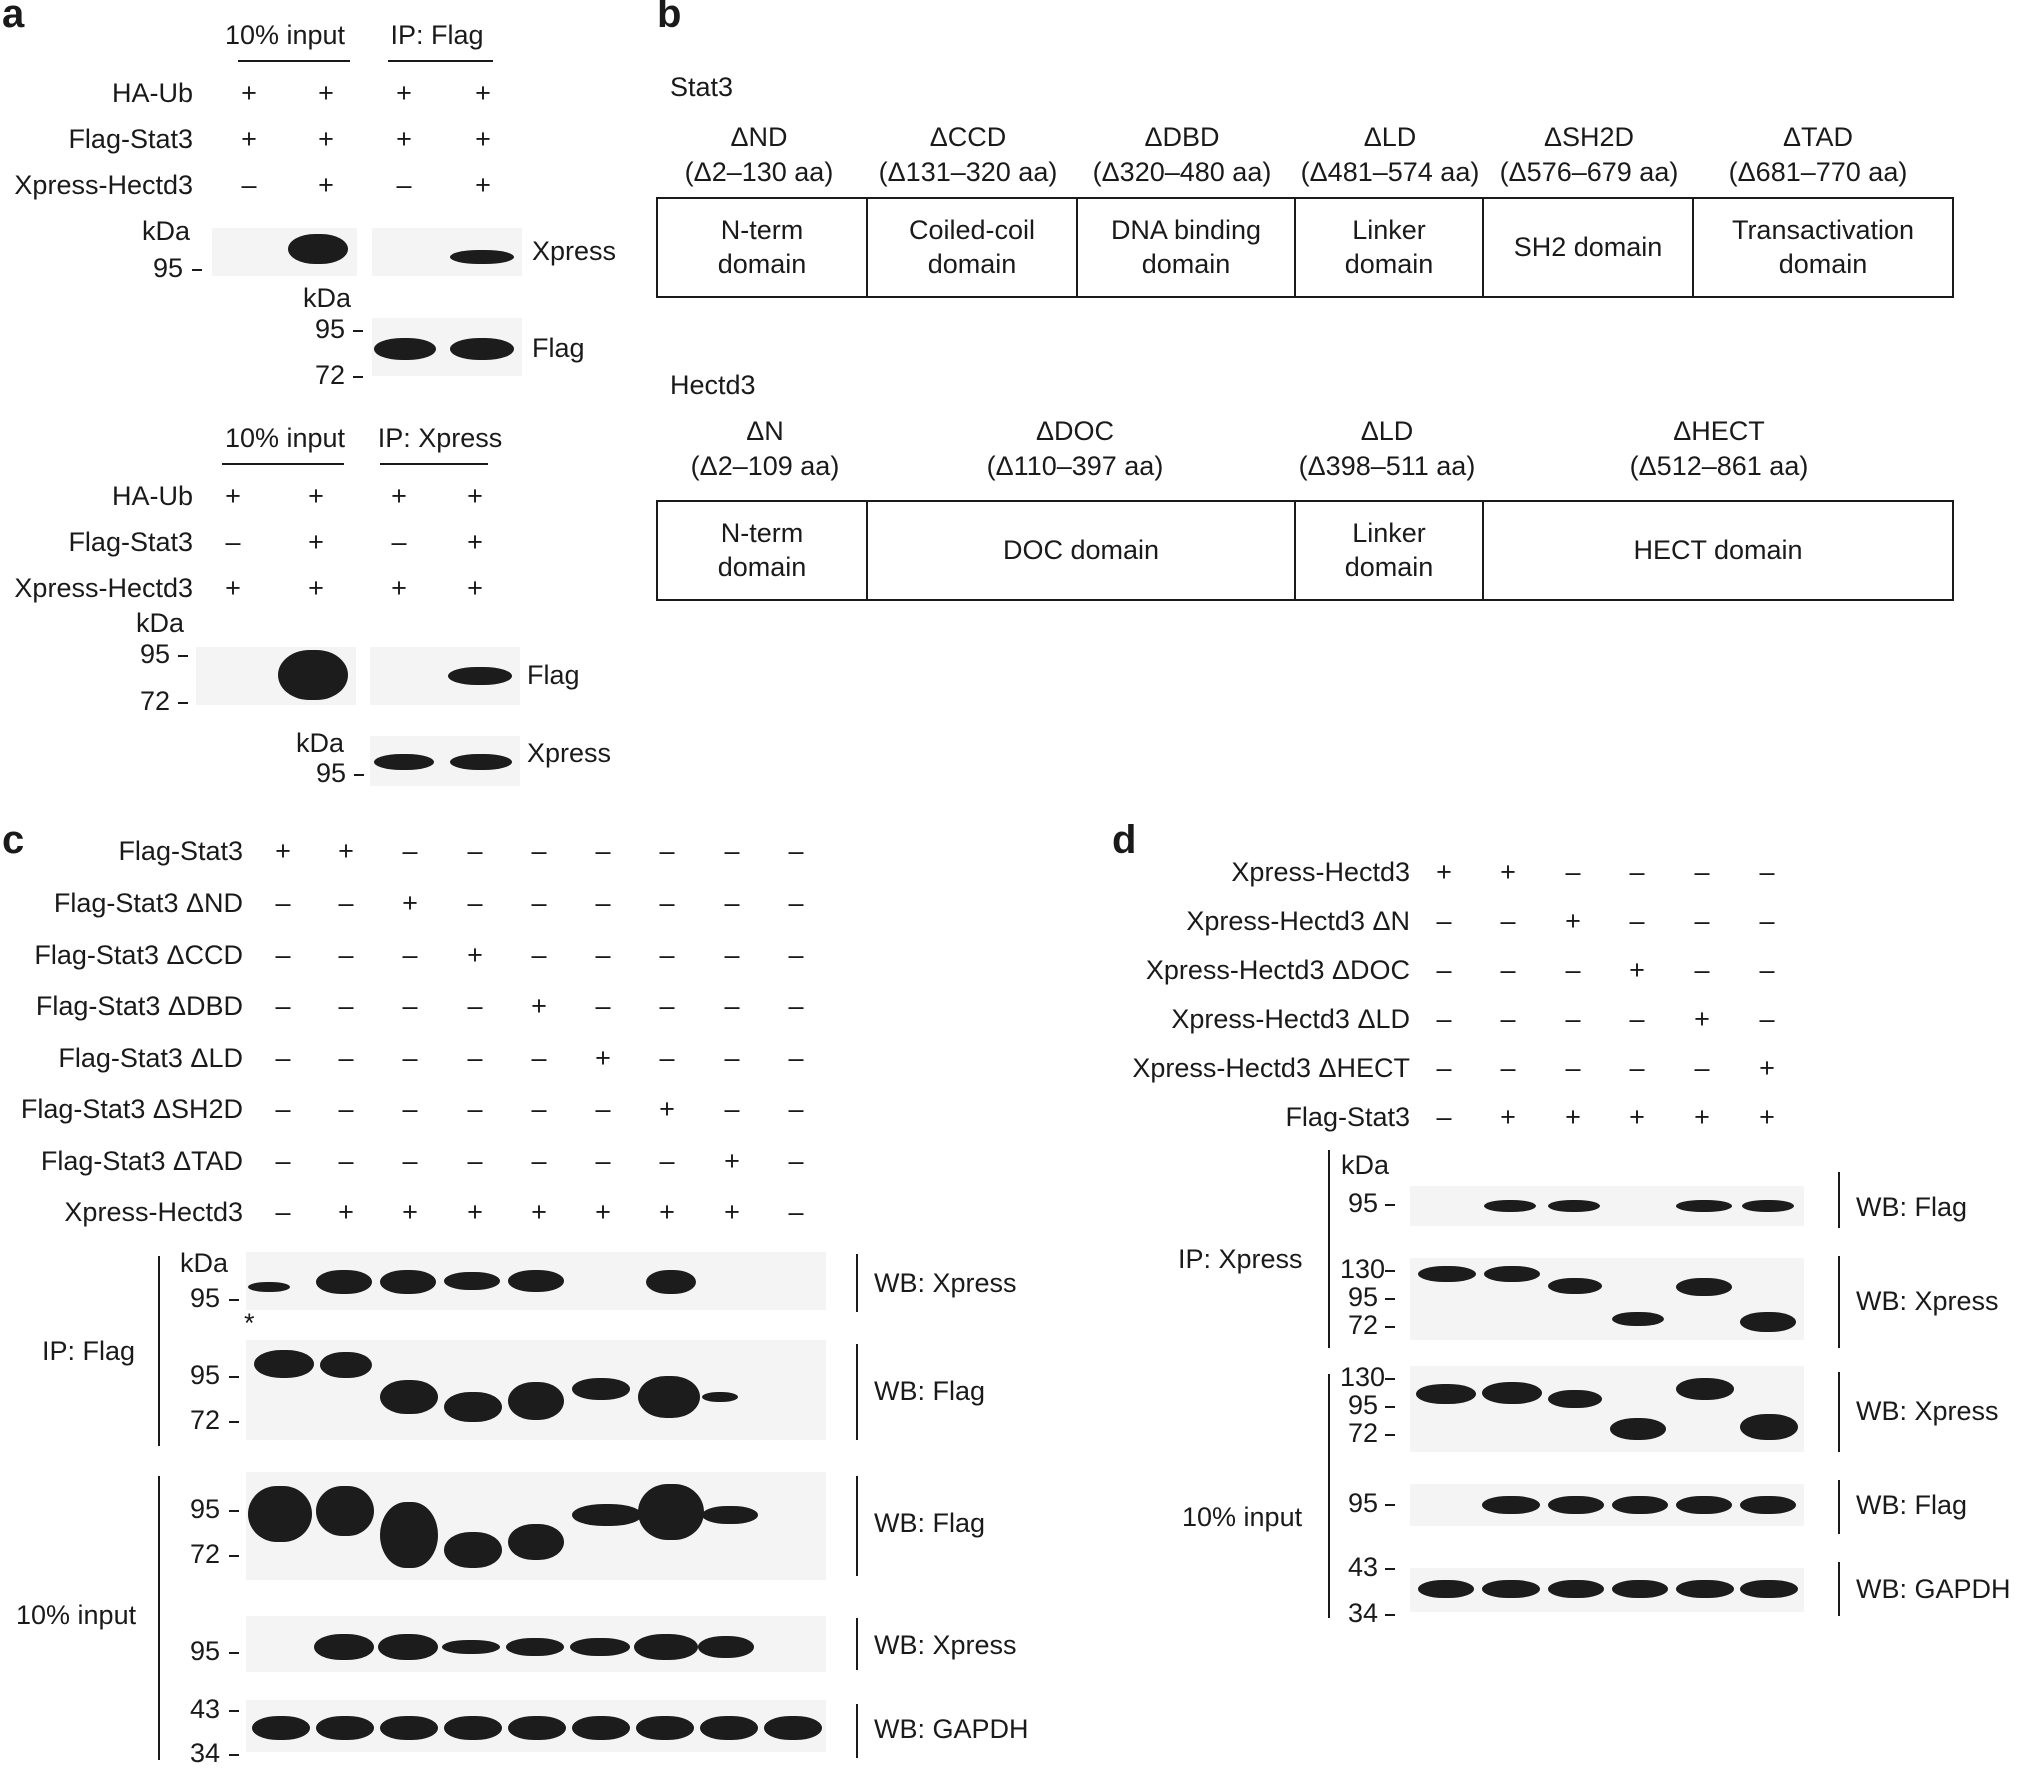 Image resolution: width=2020 pixels, height=1769 pixels. I want to click on blot-label: WB: GAPDH, so click(951, 1729).